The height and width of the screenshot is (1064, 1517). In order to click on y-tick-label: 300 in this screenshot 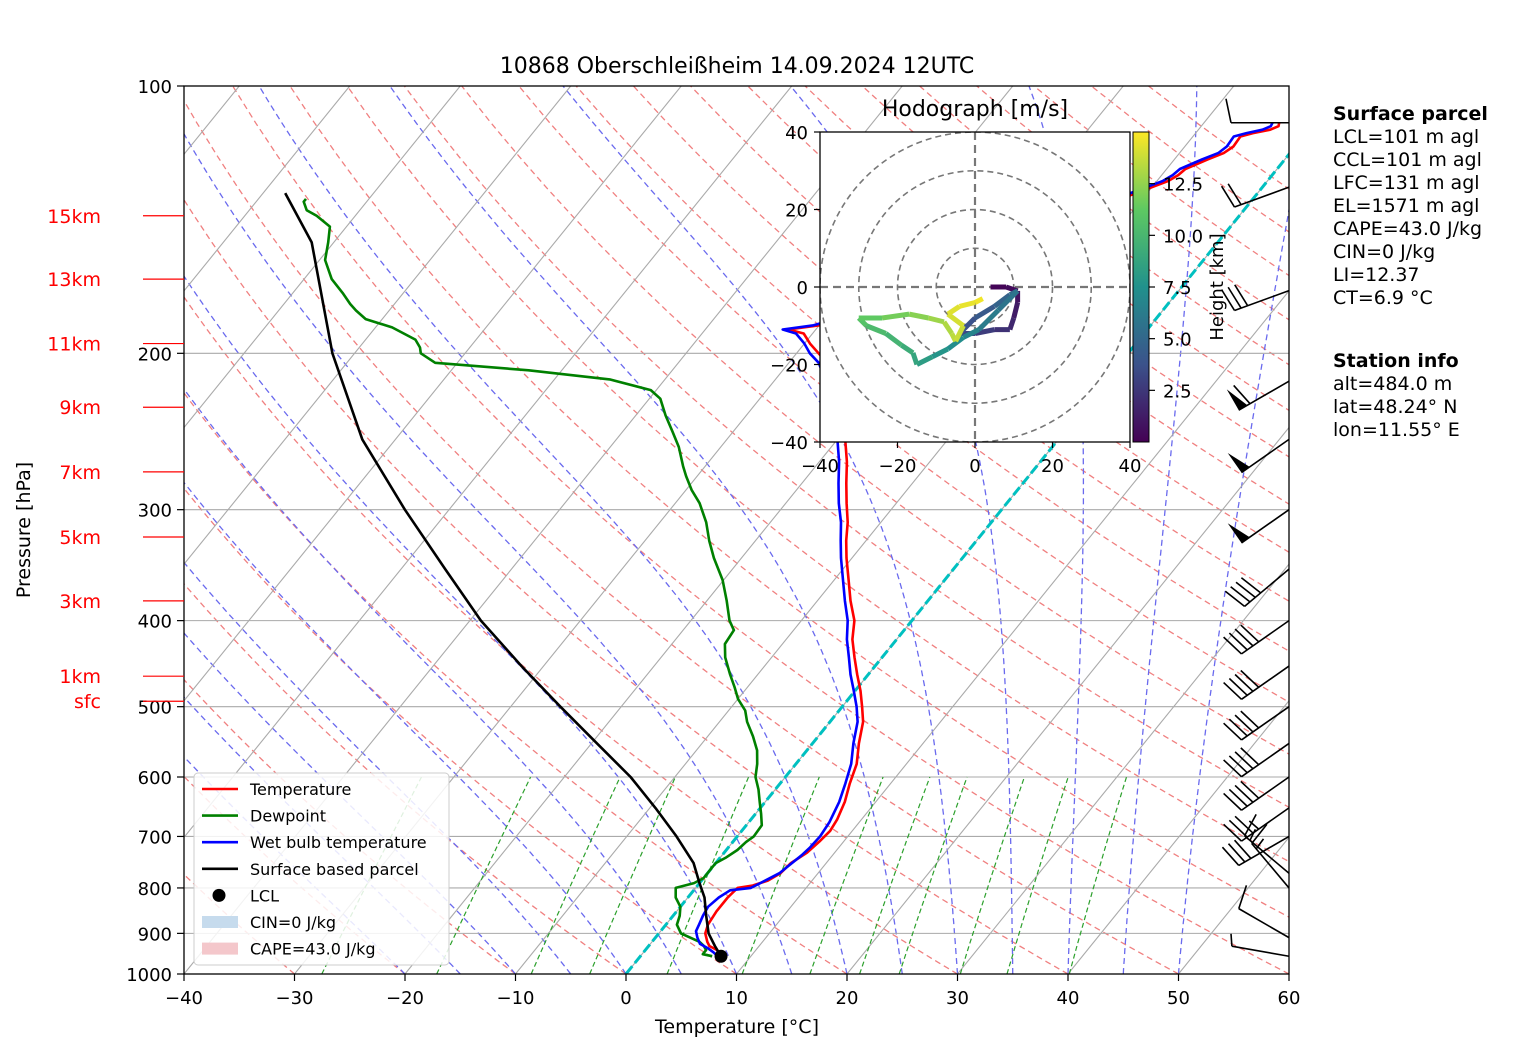, I will do `click(155, 511)`.